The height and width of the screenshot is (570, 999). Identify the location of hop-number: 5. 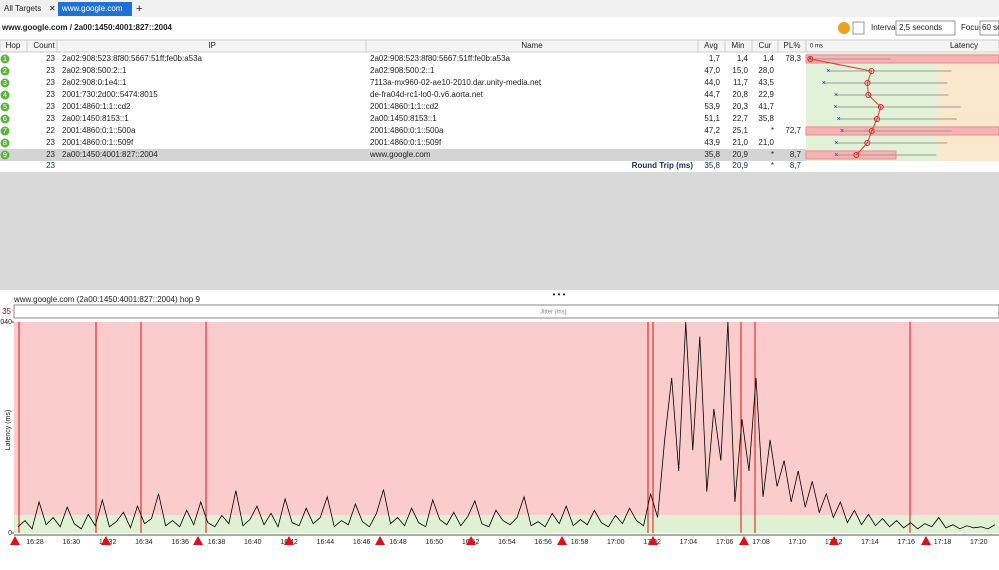
(5, 107).